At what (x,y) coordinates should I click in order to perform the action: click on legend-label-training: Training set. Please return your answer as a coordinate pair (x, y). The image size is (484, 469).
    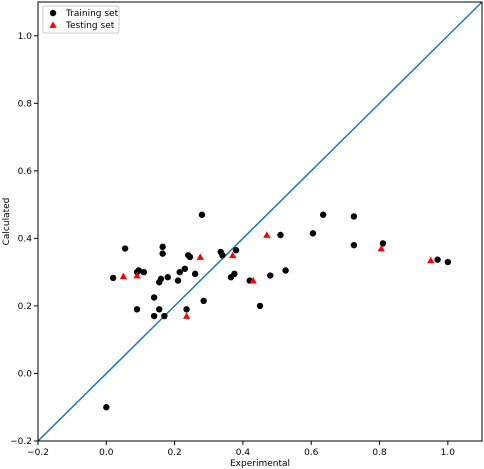
    Looking at the image, I should click on (92, 14).